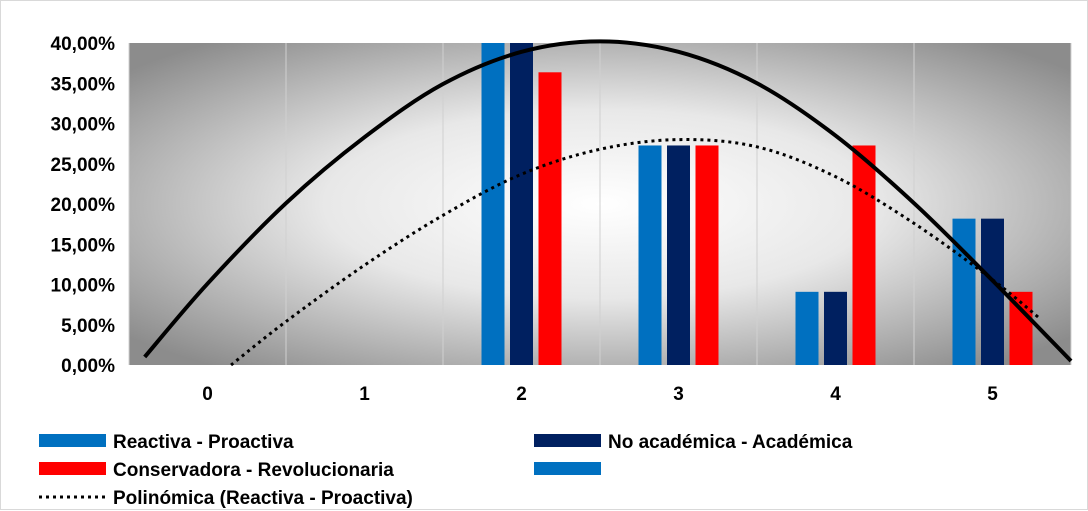  Describe the element at coordinates (521, 394) in the screenshot. I see `x-tick-label: 2` at that location.